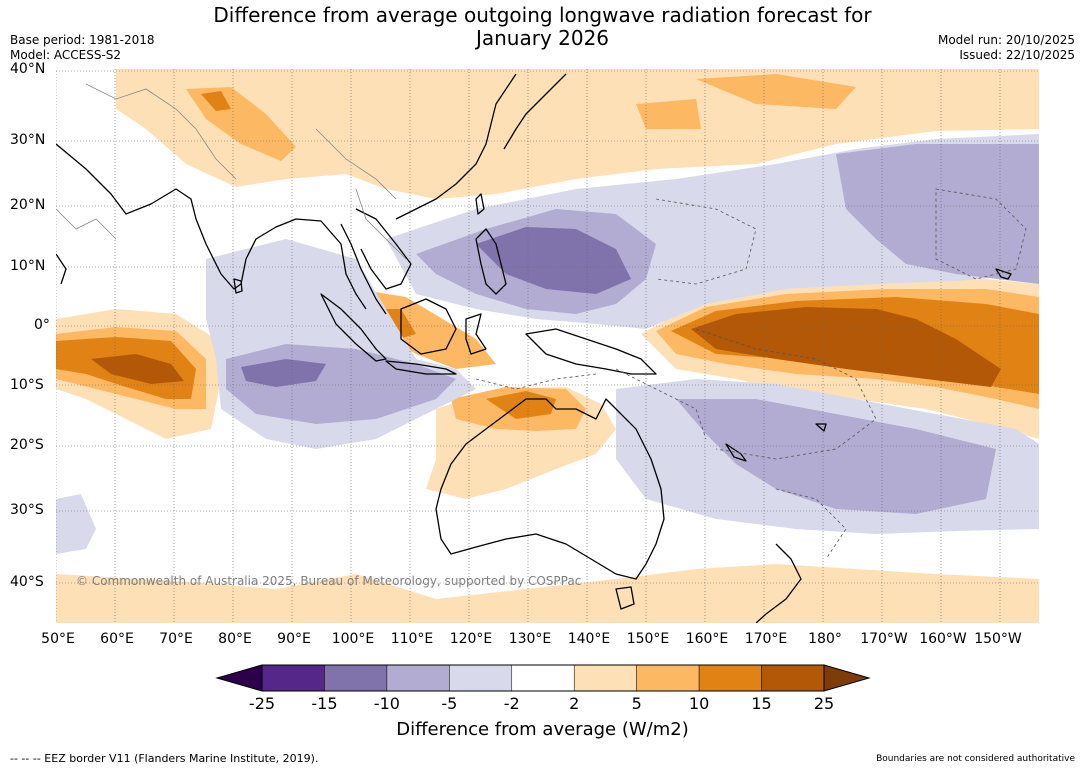 The width and height of the screenshot is (1085, 770). Describe the element at coordinates (625, 598) in the screenshot. I see `coast-tasmania` at that location.